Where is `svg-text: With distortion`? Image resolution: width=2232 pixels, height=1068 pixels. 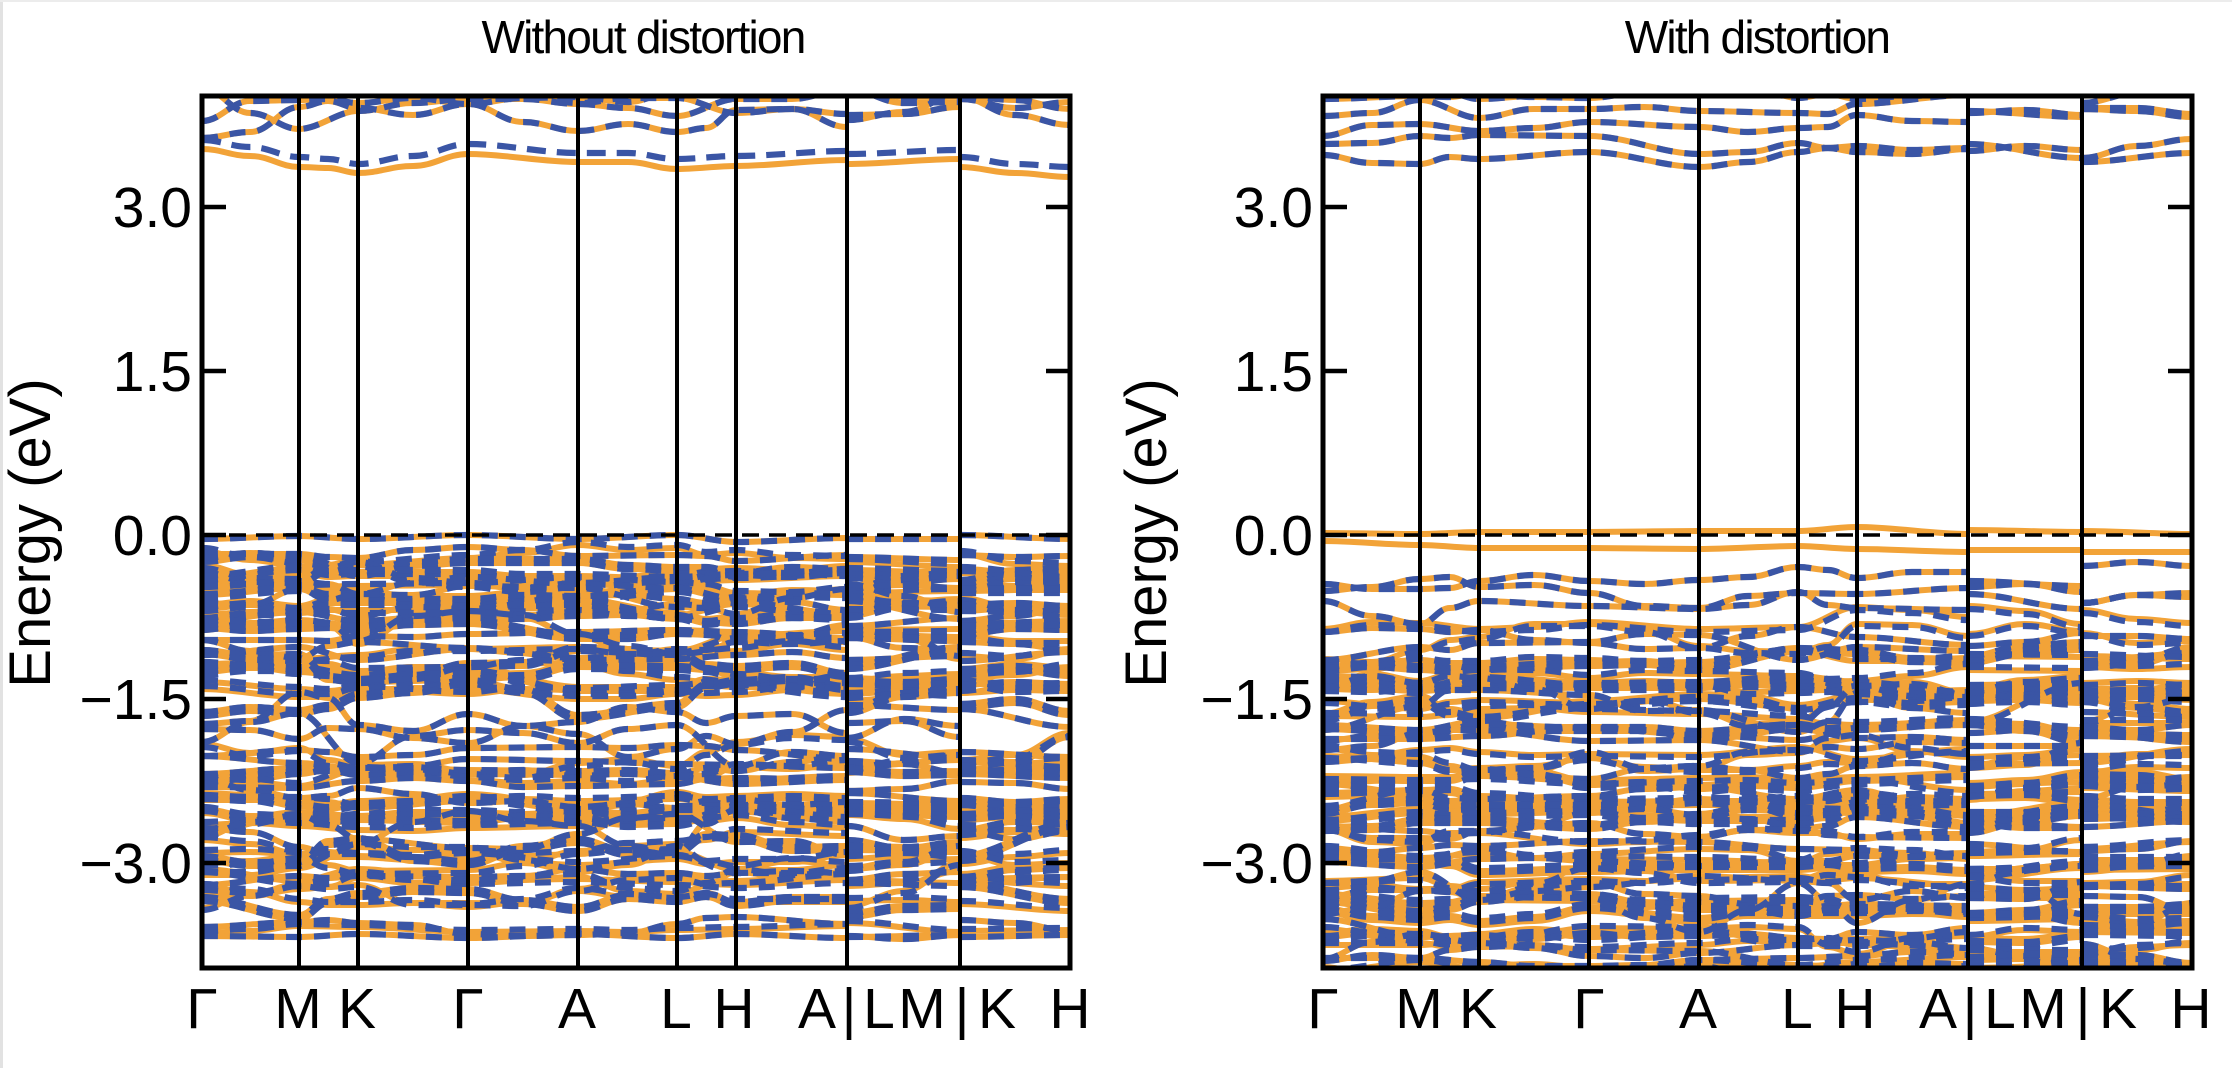 svg-text: With distortion is located at coordinates (1757, 37).